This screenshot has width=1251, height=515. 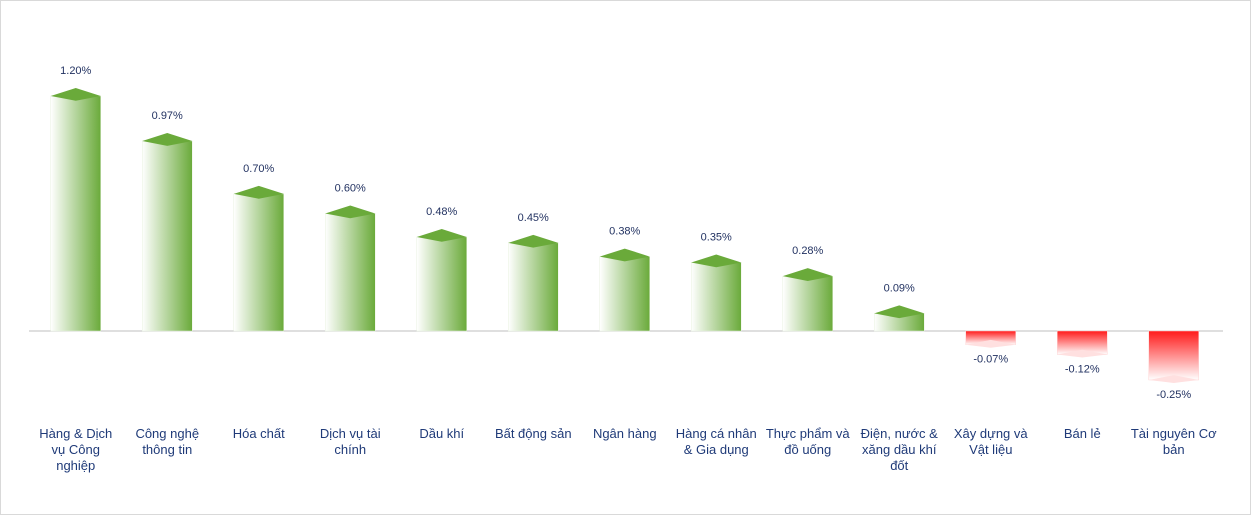 What do you see at coordinates (624, 433) in the screenshot?
I see `x-tick-label: Ngân hàng` at bounding box center [624, 433].